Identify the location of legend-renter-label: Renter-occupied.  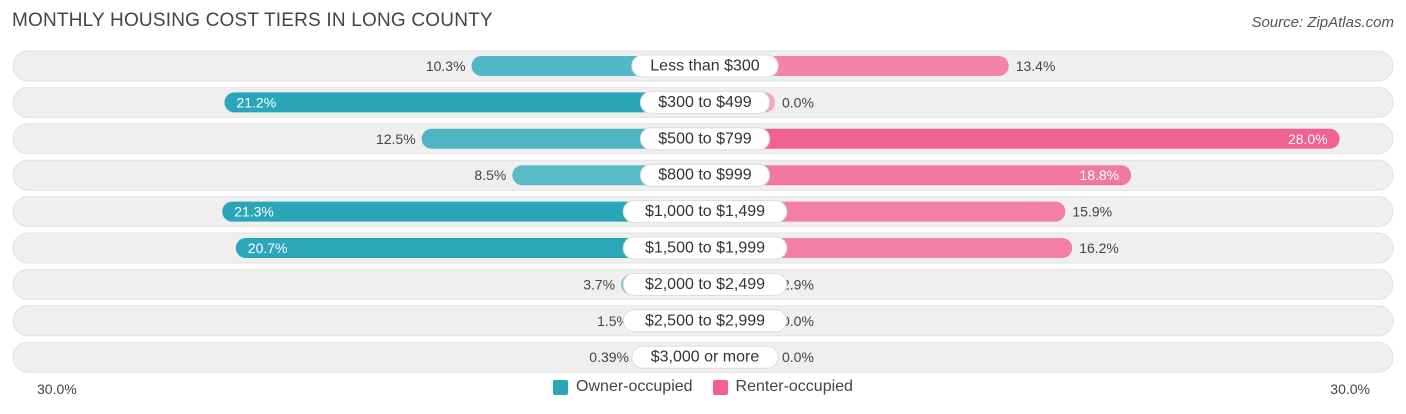
(794, 386).